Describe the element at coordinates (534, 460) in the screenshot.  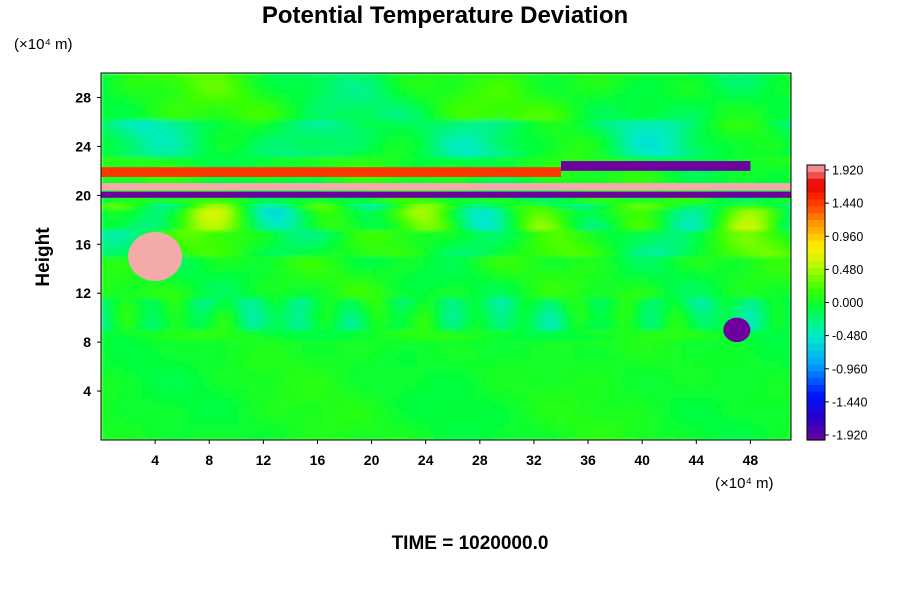
I see `x-tick-label: 32` at that location.